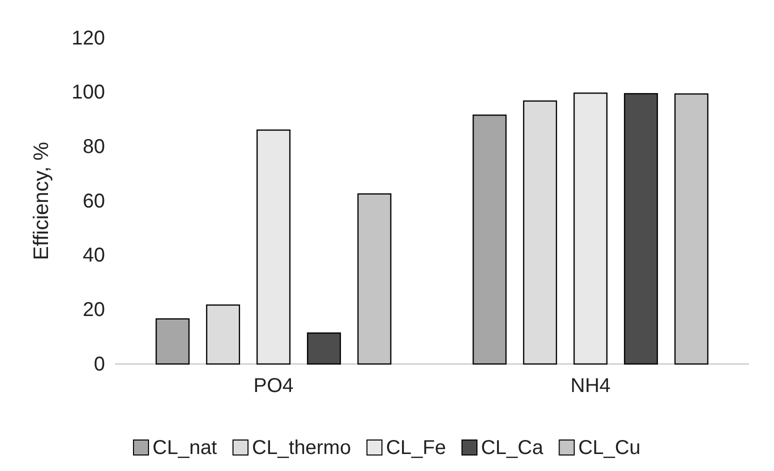 The height and width of the screenshot is (471, 774). Describe the element at coordinates (93, 255) in the screenshot. I see `y-tick-label: 40` at that location.